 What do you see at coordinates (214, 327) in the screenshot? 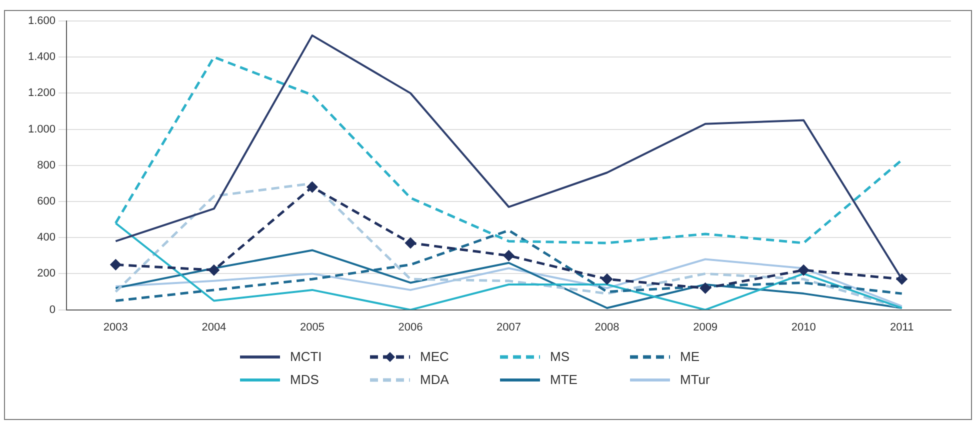
I see `x-tick-label: 2004` at bounding box center [214, 327].